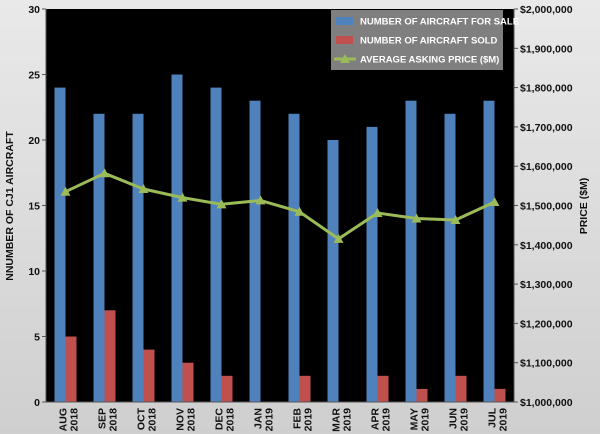  Describe the element at coordinates (342, 420) in the screenshot. I see `x-tick-label-7: MAR2019` at that location.